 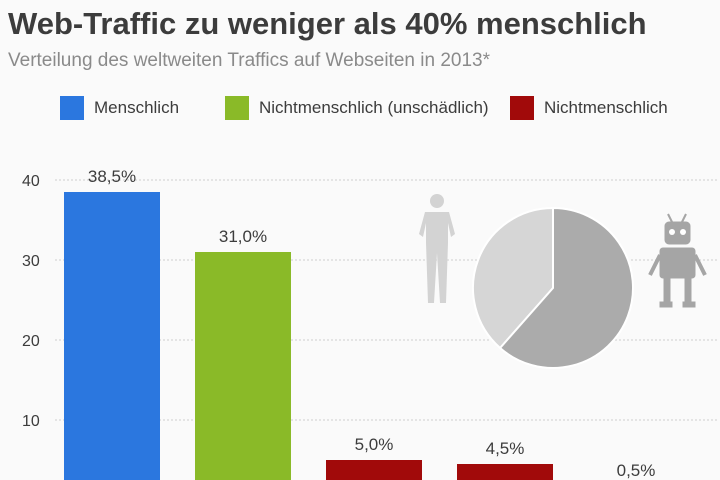 I want to click on person-silhouette-icon, so click(x=437, y=248).